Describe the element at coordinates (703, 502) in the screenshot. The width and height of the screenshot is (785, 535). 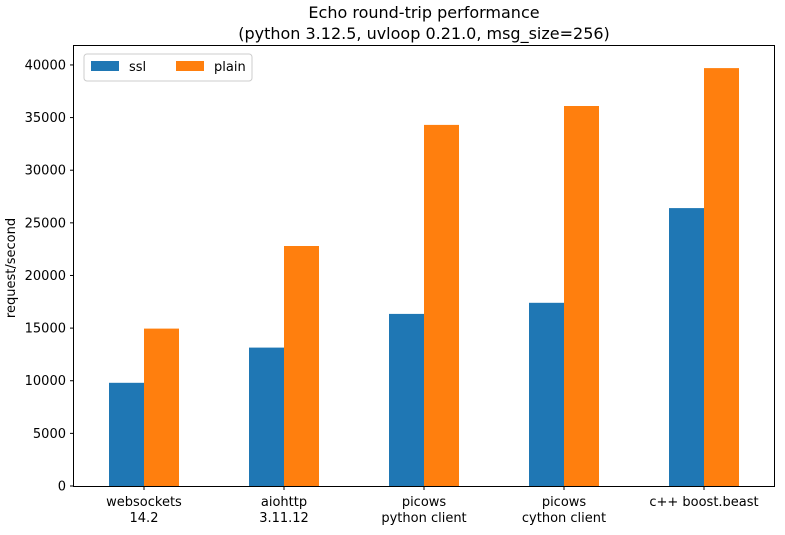
I see `x-tick-label-4: c++ boost.beast` at that location.